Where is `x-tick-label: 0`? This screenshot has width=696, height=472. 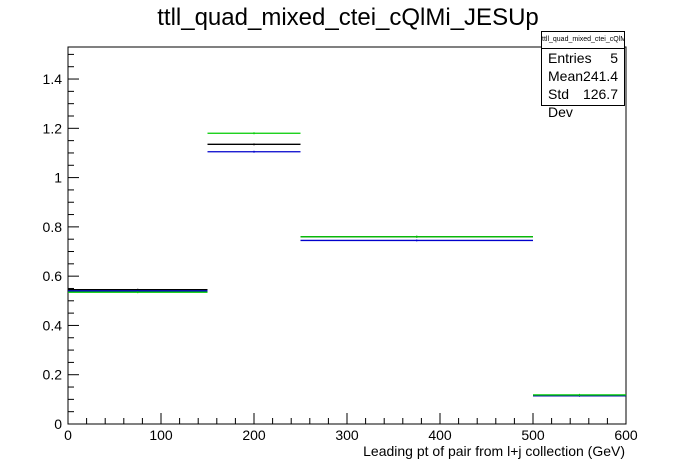
x-tick-label: 0 is located at coordinates (68, 435).